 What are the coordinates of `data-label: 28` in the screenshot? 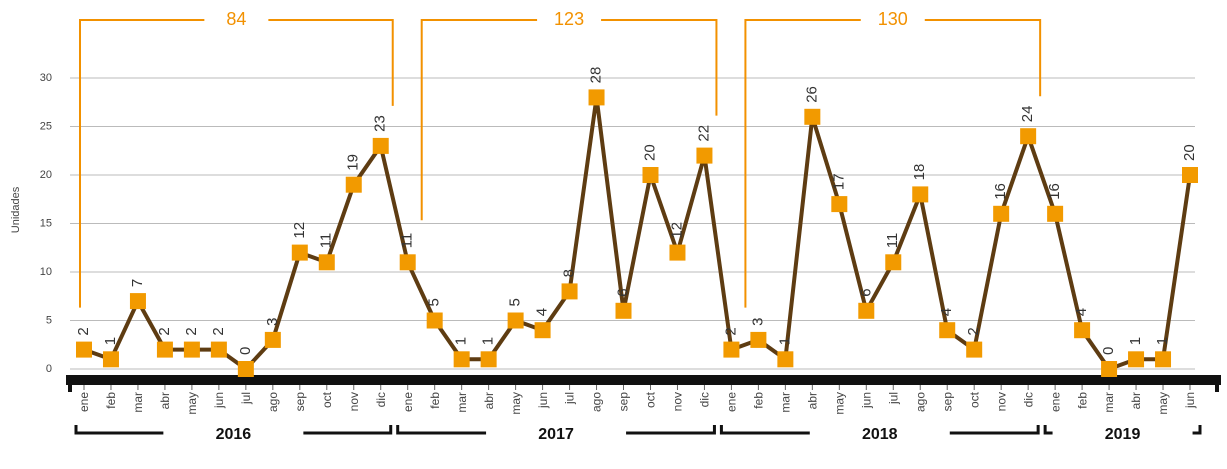 It's located at (596, 75).